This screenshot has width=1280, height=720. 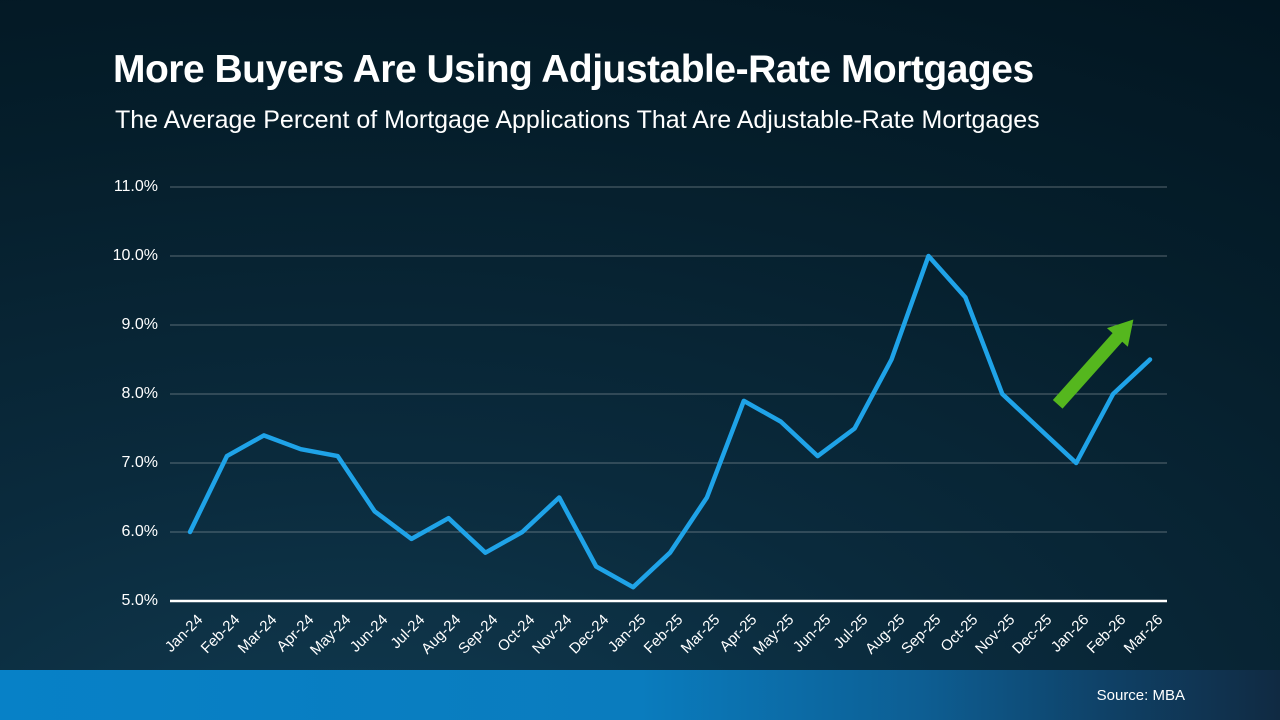 What do you see at coordinates (139, 393) in the screenshot?
I see `y-axis-label: 8.0%` at bounding box center [139, 393].